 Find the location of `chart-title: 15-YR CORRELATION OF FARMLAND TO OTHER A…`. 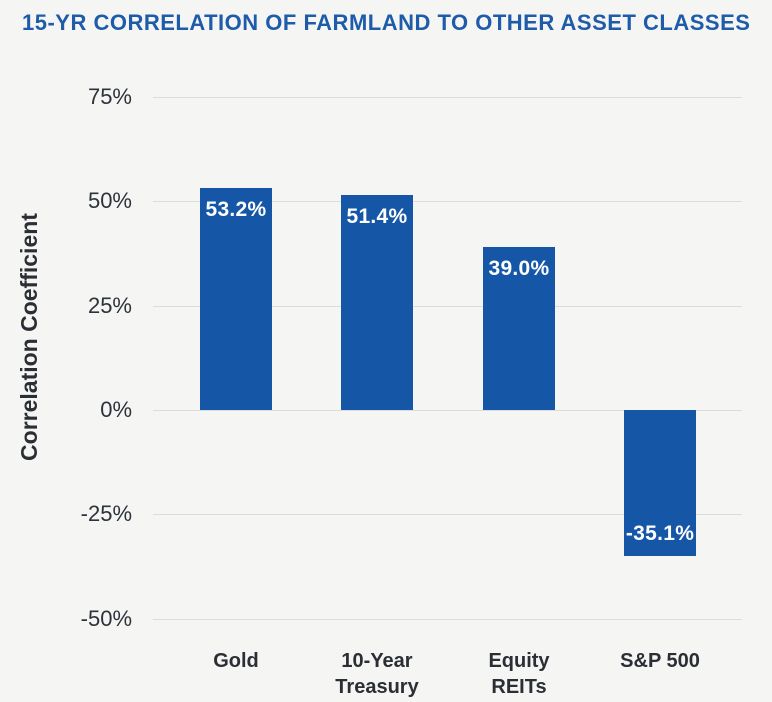

chart-title: 15-YR CORRELATION OF FARMLAND TO OTHER A… is located at coordinates (386, 22).